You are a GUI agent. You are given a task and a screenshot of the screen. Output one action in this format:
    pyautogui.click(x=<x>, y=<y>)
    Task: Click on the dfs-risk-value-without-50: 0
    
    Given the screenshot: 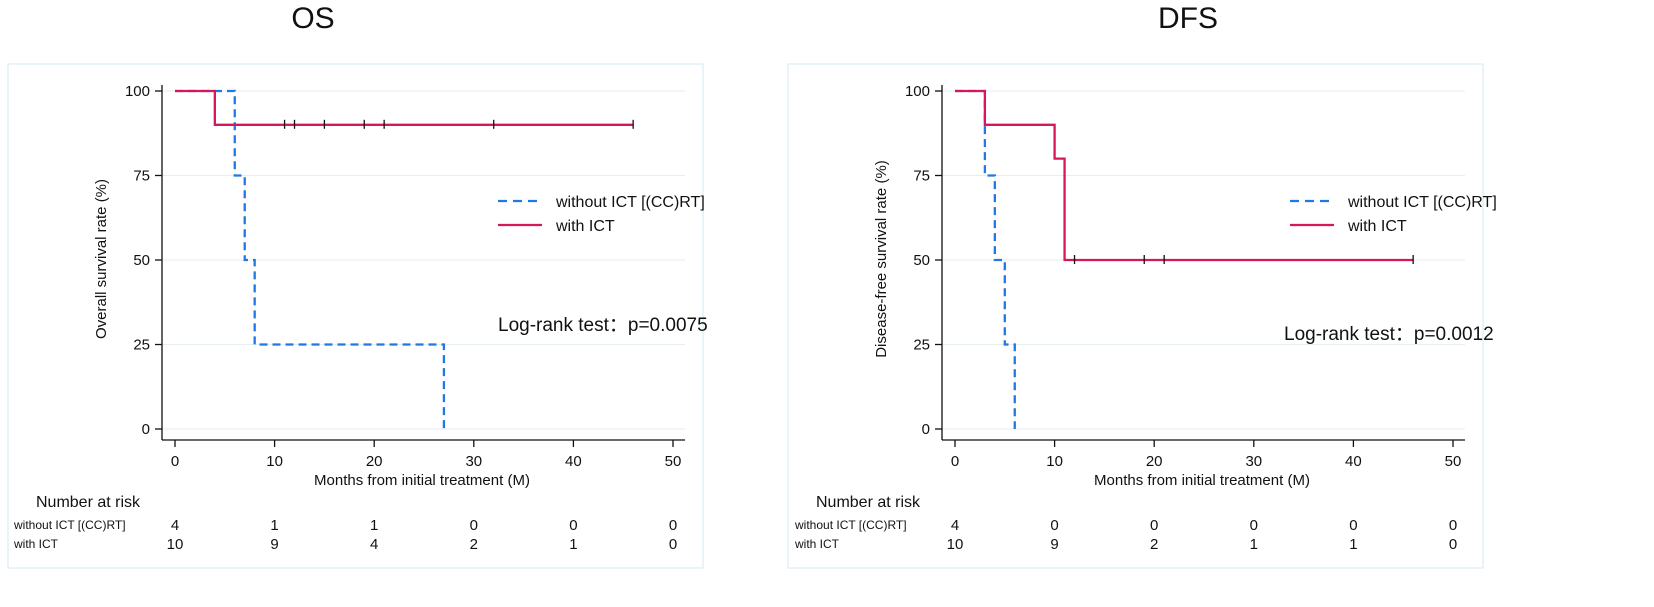 What is the action you would take?
    pyautogui.click(x=1453, y=525)
    